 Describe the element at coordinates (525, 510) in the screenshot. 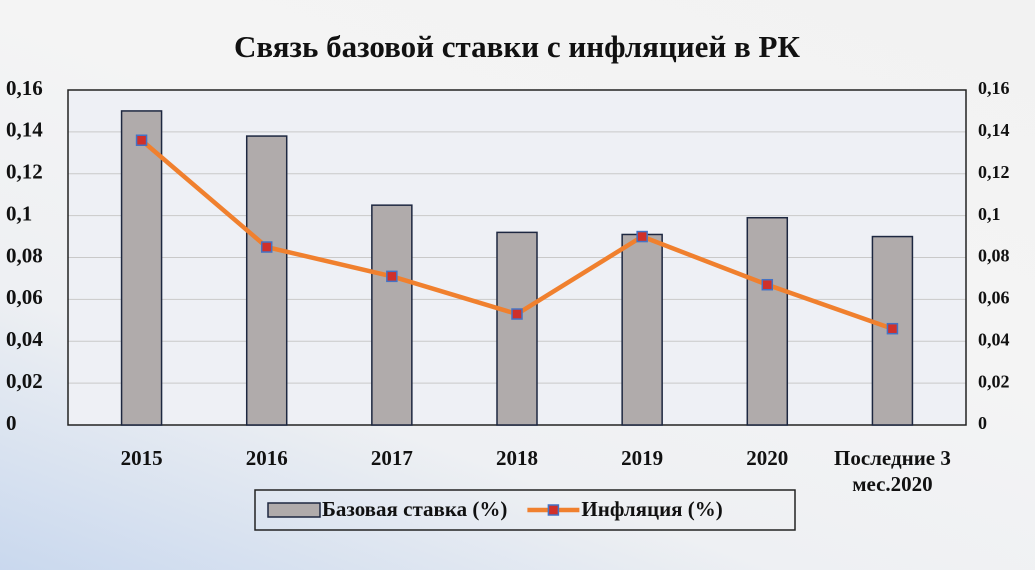

I see `legend-box` at that location.